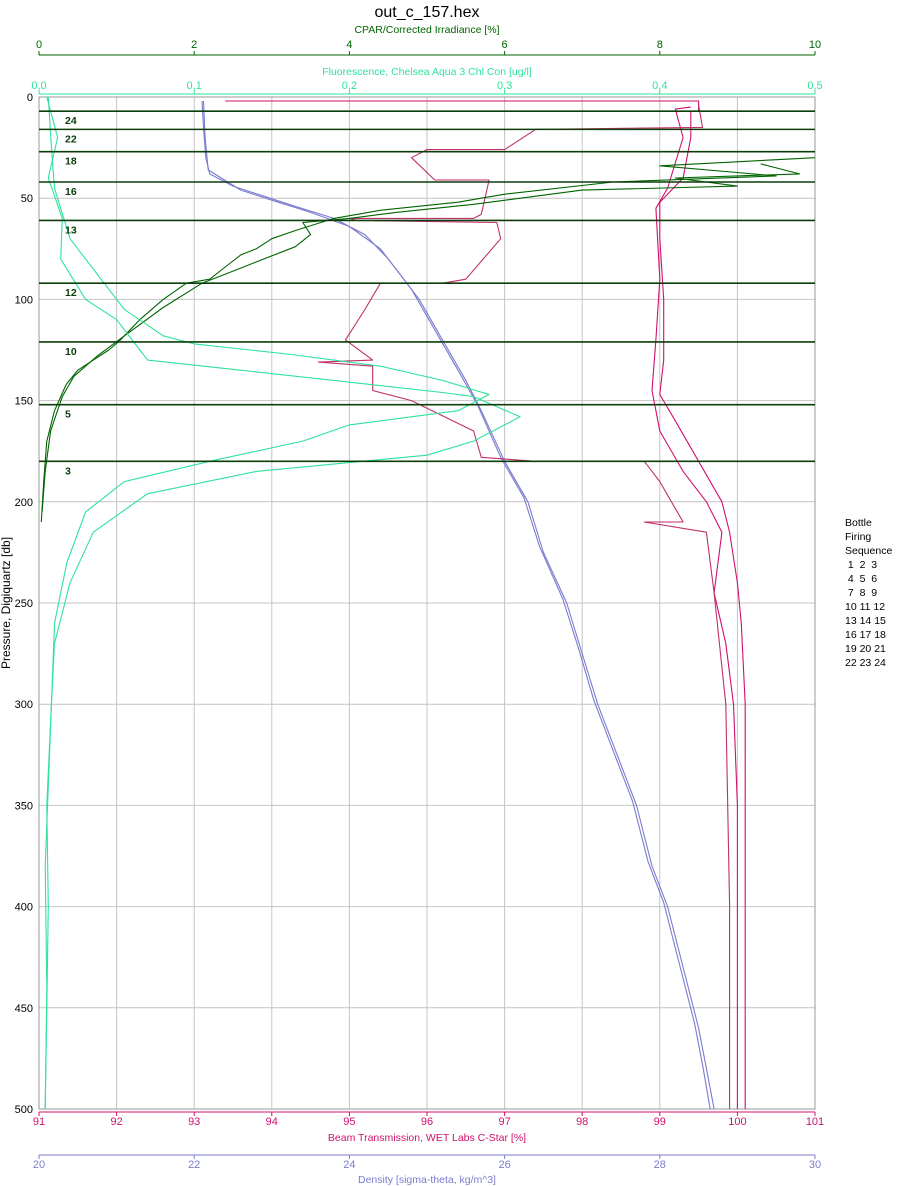  I want to click on legend-line: 1 2 3, so click(861, 565).